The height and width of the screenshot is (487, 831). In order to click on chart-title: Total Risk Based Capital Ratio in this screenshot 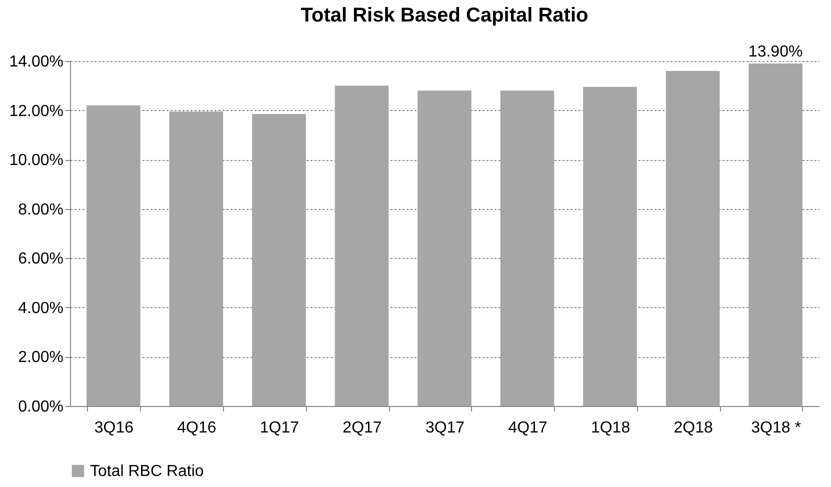, I will do `click(444, 15)`.